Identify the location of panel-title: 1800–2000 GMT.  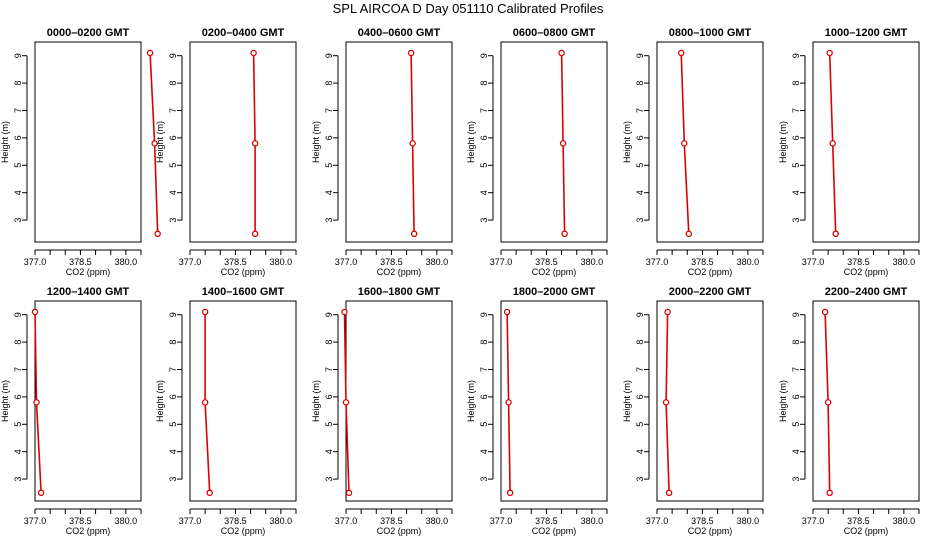
(554, 292).